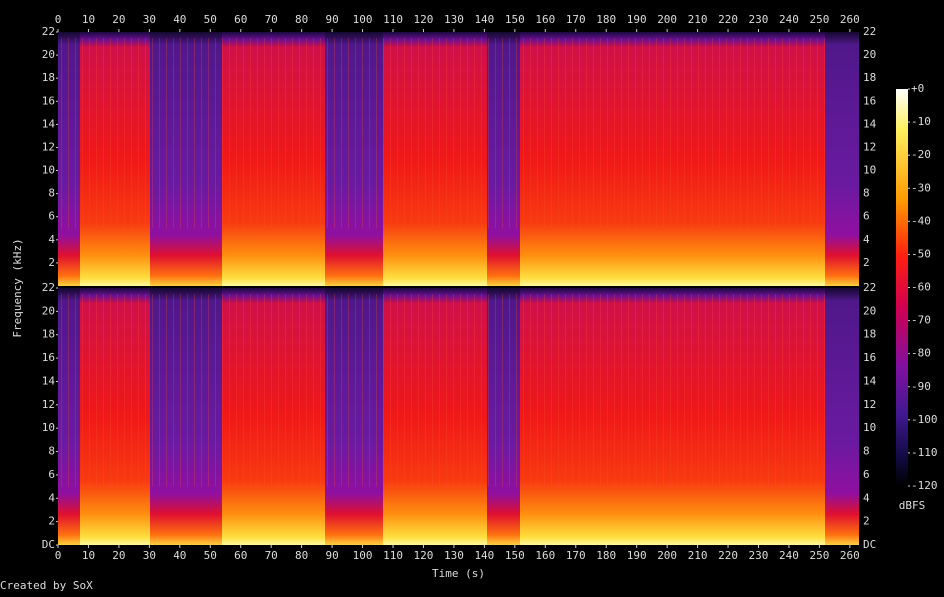 This screenshot has height=597, width=944. Describe the element at coordinates (869, 77) in the screenshot. I see `y-tick-label-right: 18` at that location.